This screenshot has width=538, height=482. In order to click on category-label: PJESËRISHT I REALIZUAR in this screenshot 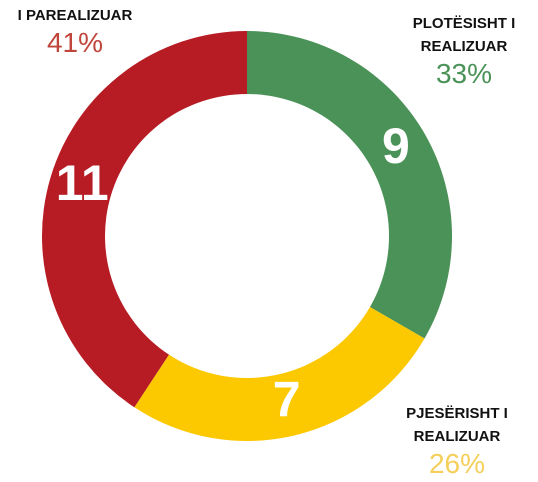, I will do `click(457, 425)`.